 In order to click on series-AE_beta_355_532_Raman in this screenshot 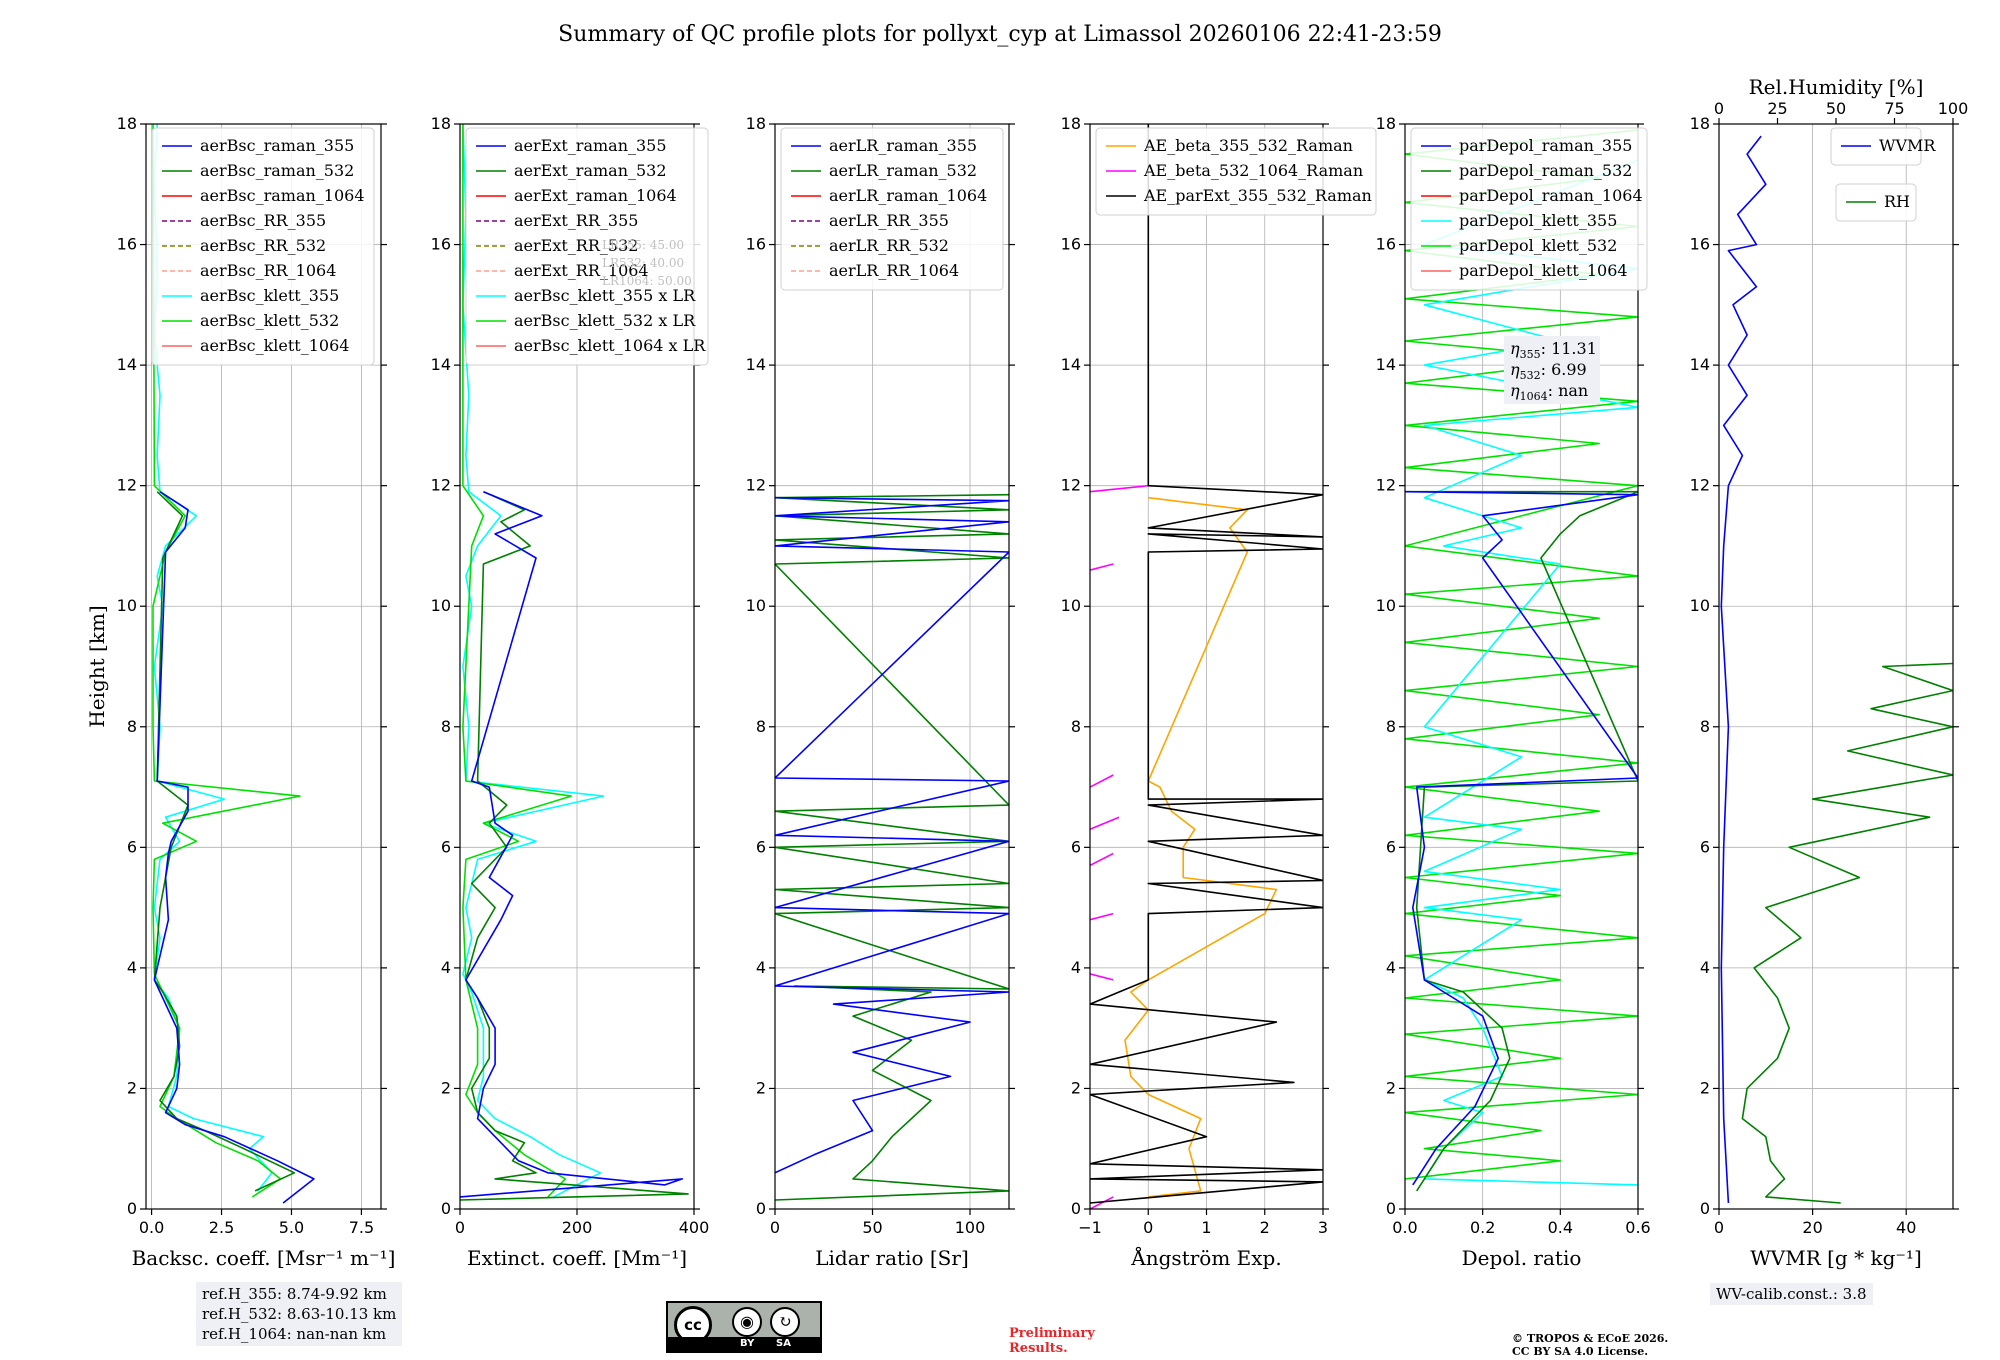, I will do `click(1201, 847)`.